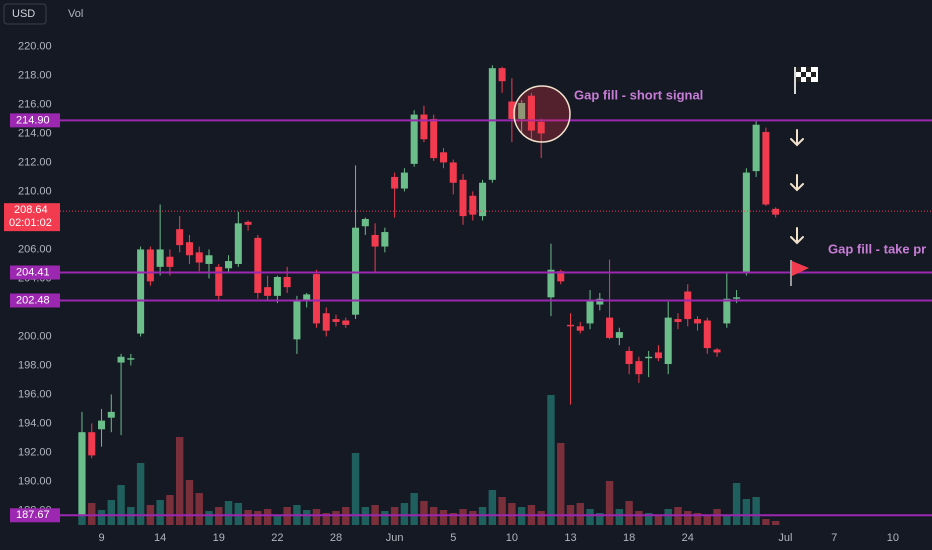 The height and width of the screenshot is (550, 932). What do you see at coordinates (512, 538) in the screenshot?
I see `x-tick-label: 10` at bounding box center [512, 538].